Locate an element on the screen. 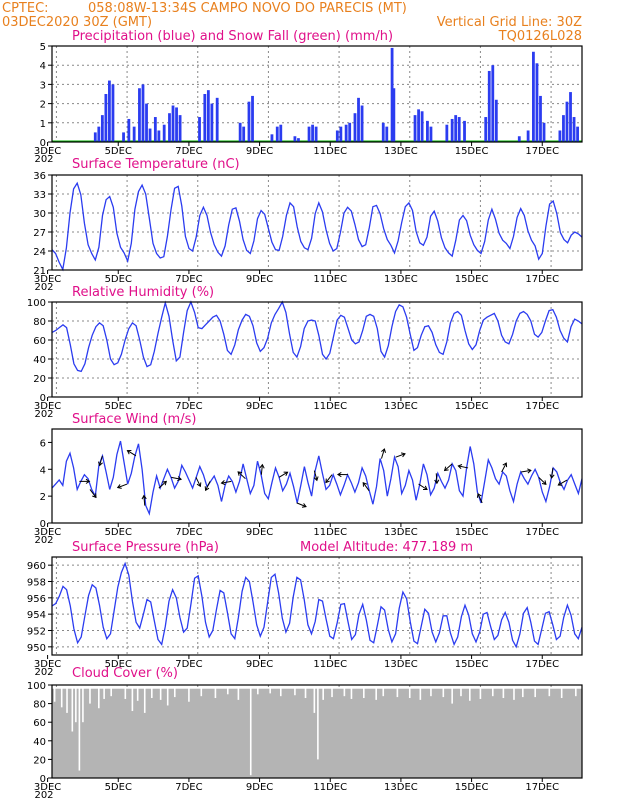  pressure-title: Surface Pressure (hPa) is located at coordinates (145, 547).